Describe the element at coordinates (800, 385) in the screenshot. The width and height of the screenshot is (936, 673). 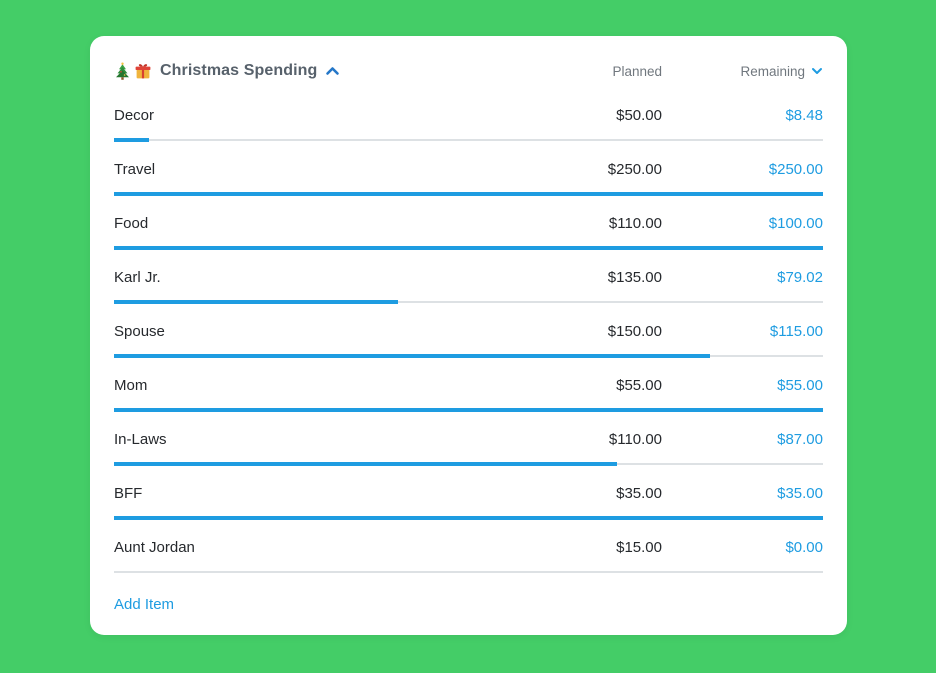
I see `item-remaining-amount: $55.00` at that location.